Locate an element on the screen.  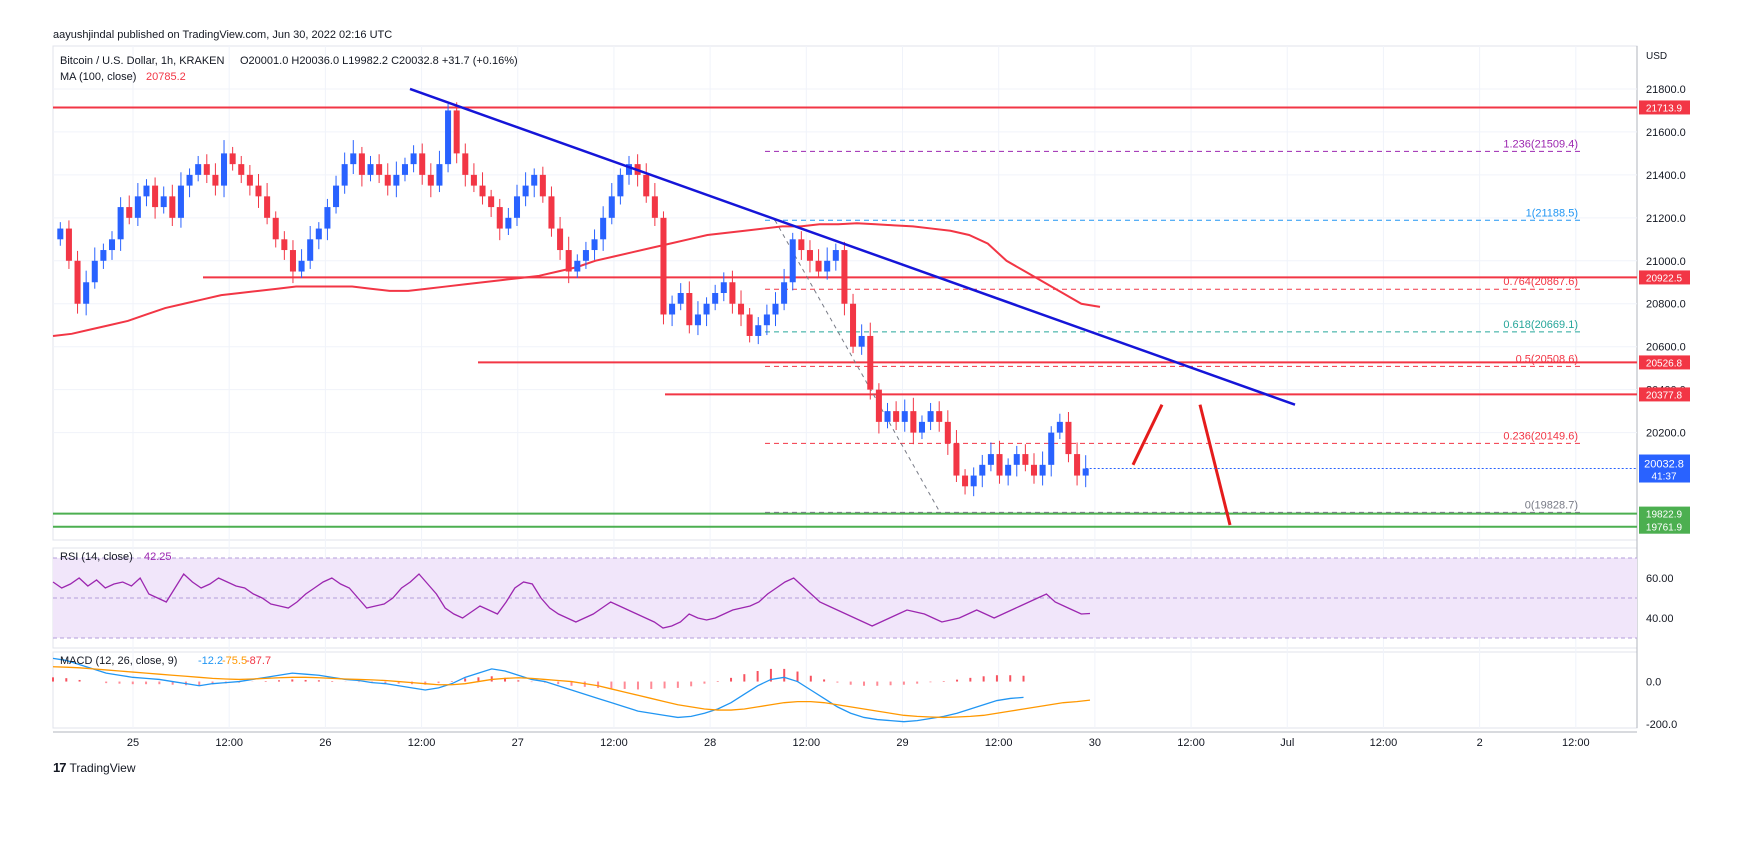
rsi-line is located at coordinates (571, 600).